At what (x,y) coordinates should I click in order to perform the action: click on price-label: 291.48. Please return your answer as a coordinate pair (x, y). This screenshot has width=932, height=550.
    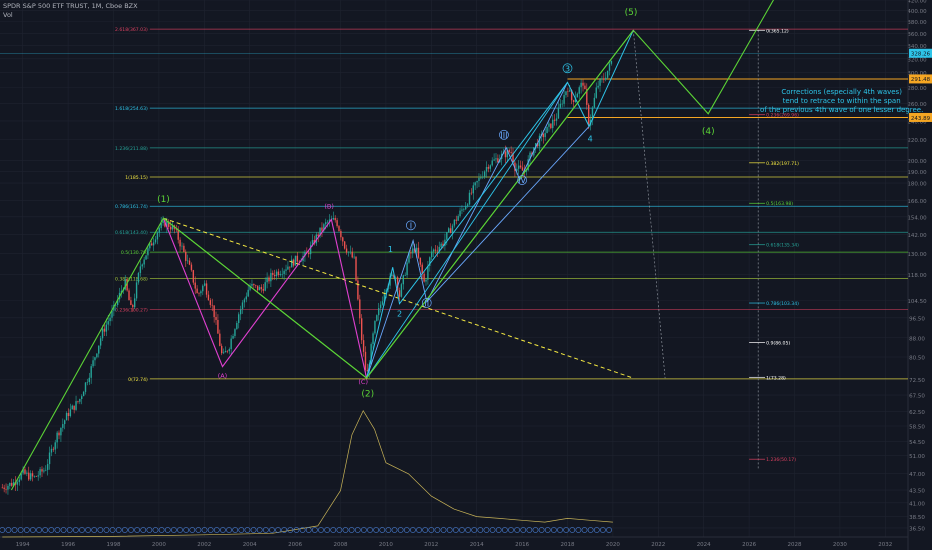
    Looking at the image, I should click on (921, 80).